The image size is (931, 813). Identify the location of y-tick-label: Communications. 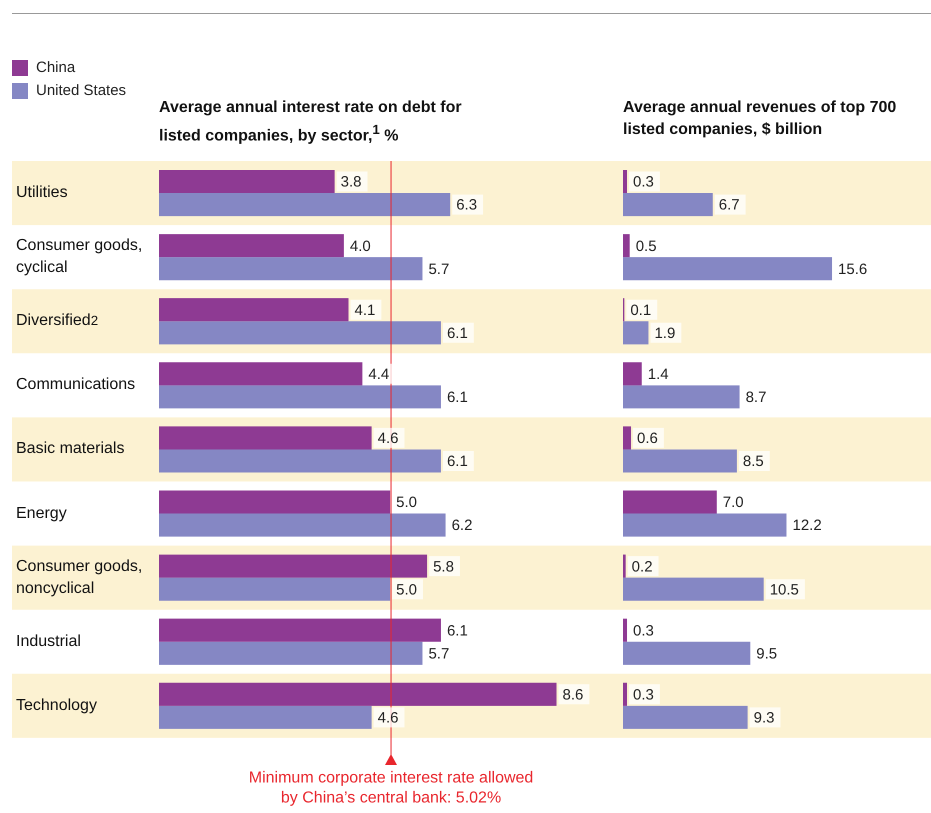
(76, 385).